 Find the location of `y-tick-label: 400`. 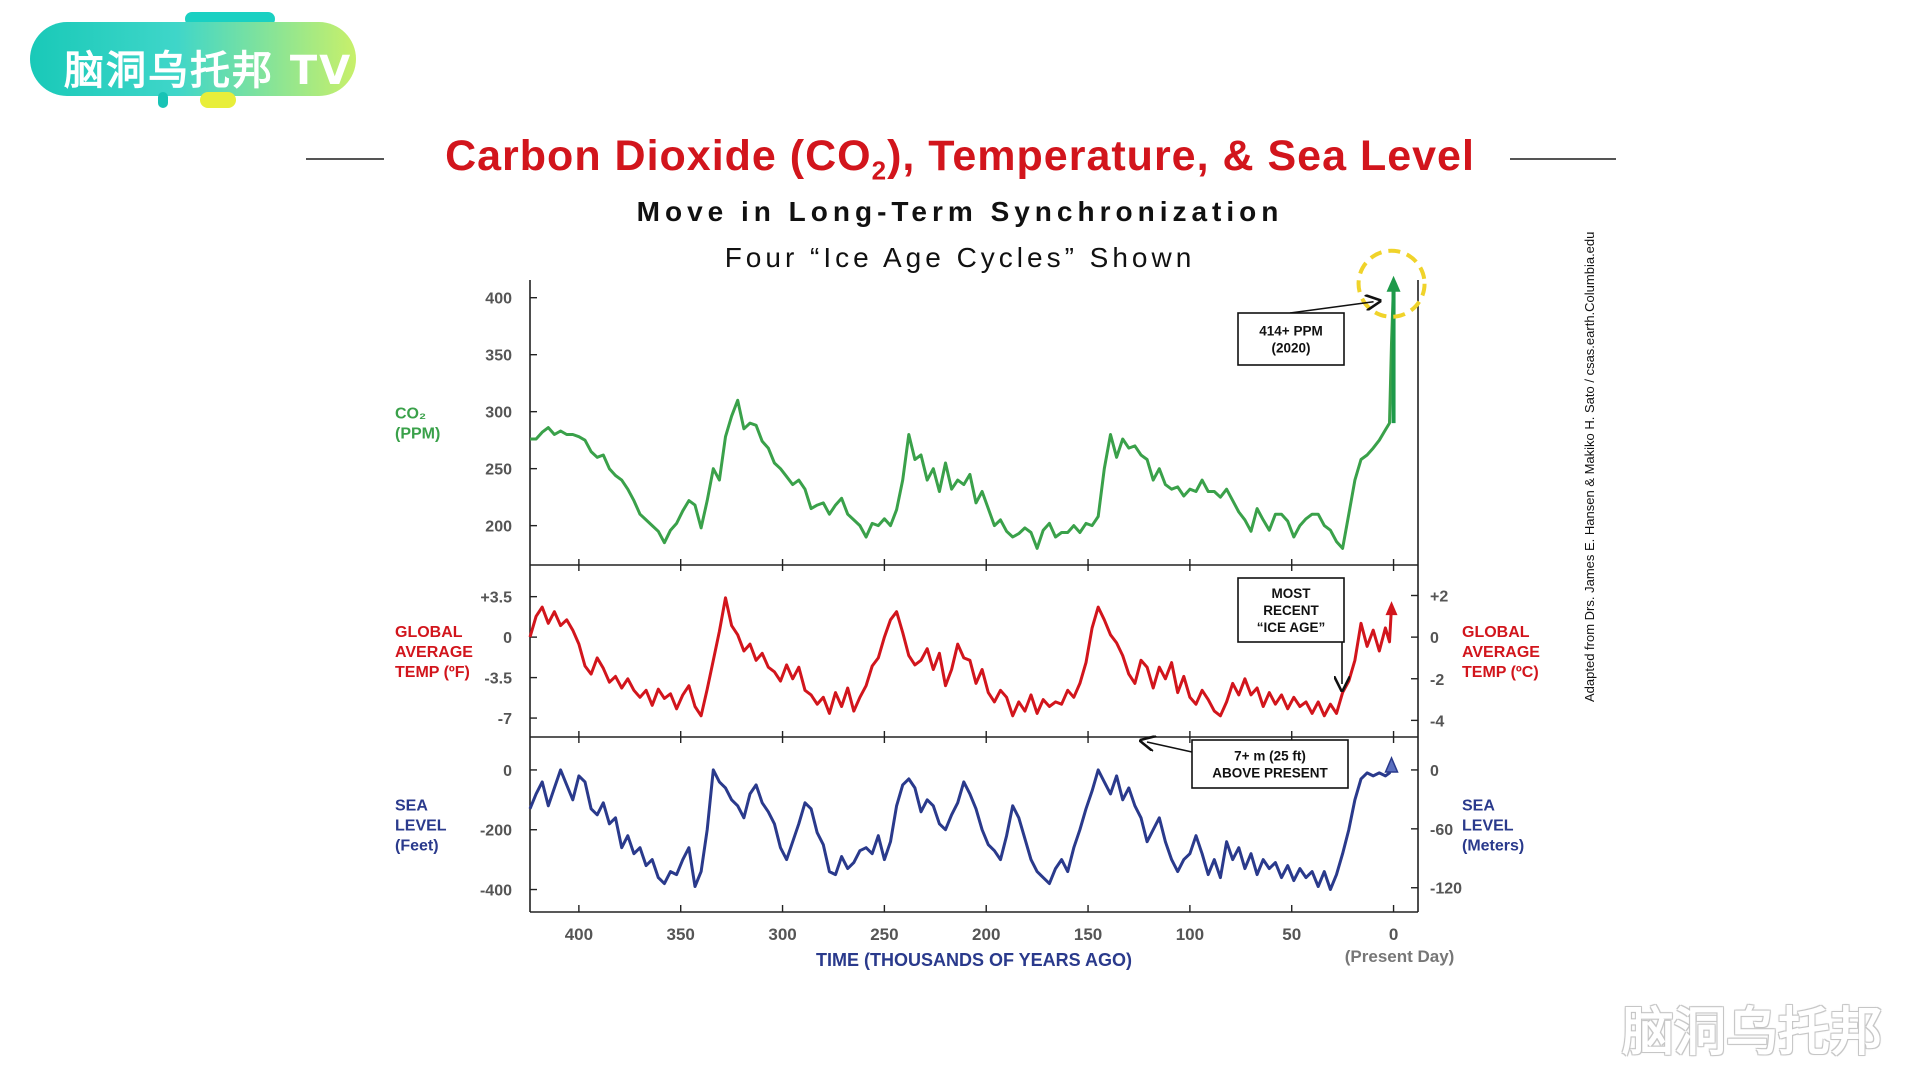

y-tick-label: 400 is located at coordinates (498, 299).